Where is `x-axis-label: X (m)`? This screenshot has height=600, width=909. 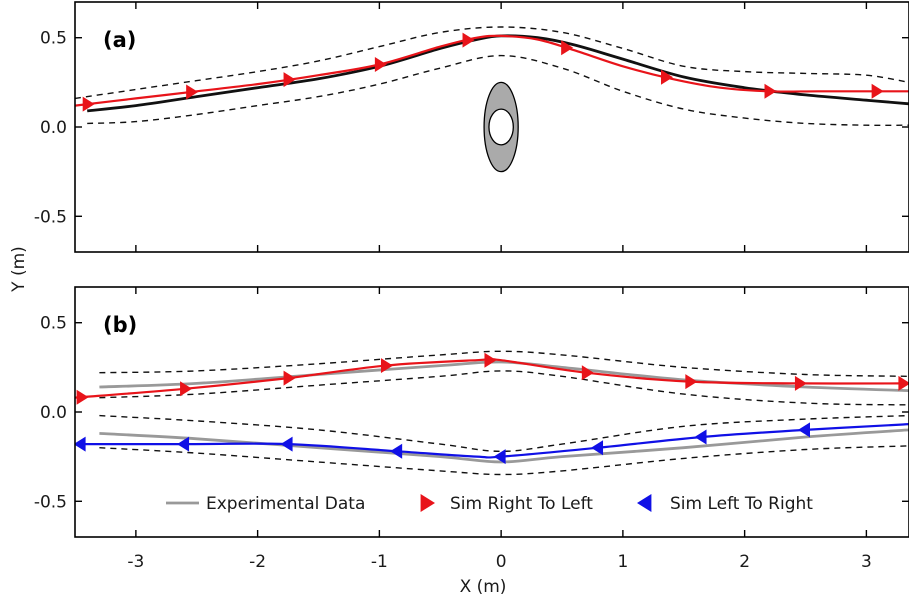
x-axis-label: X (m) is located at coordinates (483, 587).